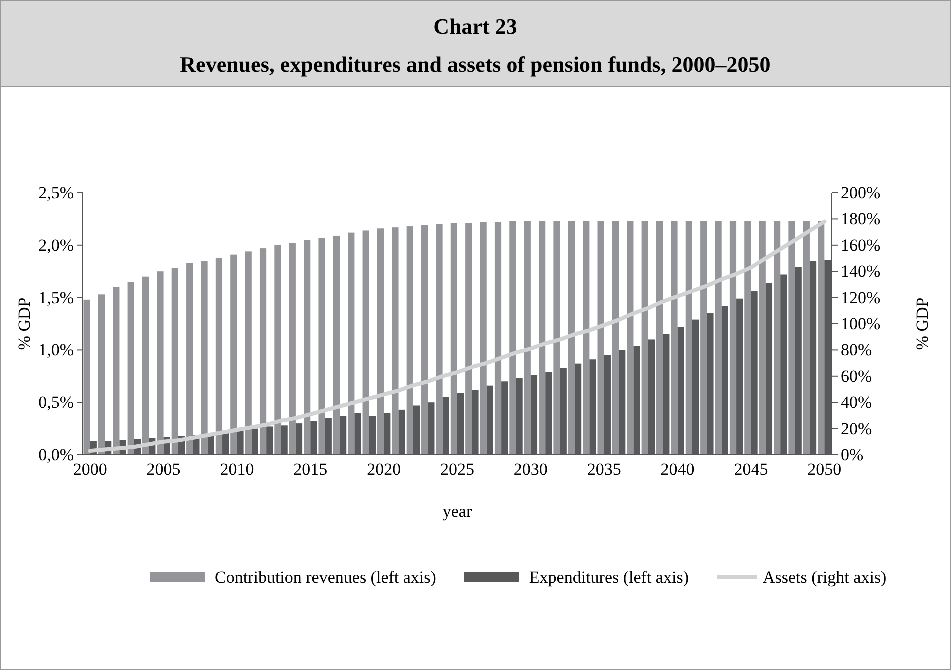  I want to click on legend-label: Expenditures (left axis), so click(609, 577).